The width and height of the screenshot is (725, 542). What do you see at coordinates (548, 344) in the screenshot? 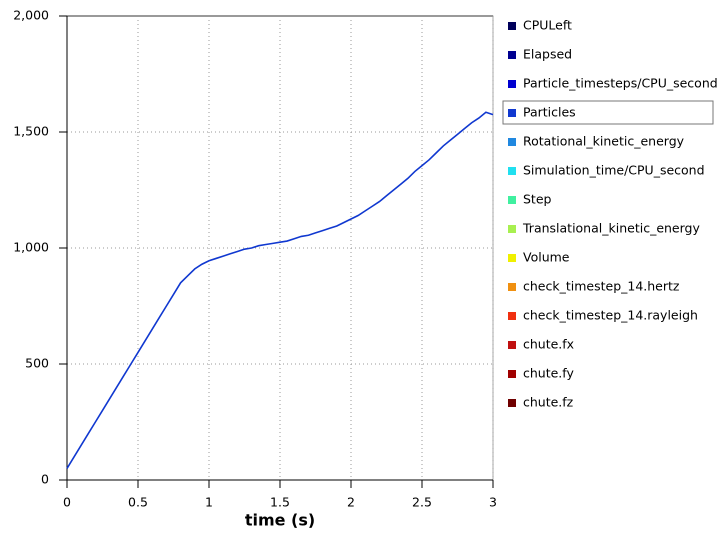
I see `legend-label: chute.fx` at bounding box center [548, 344].